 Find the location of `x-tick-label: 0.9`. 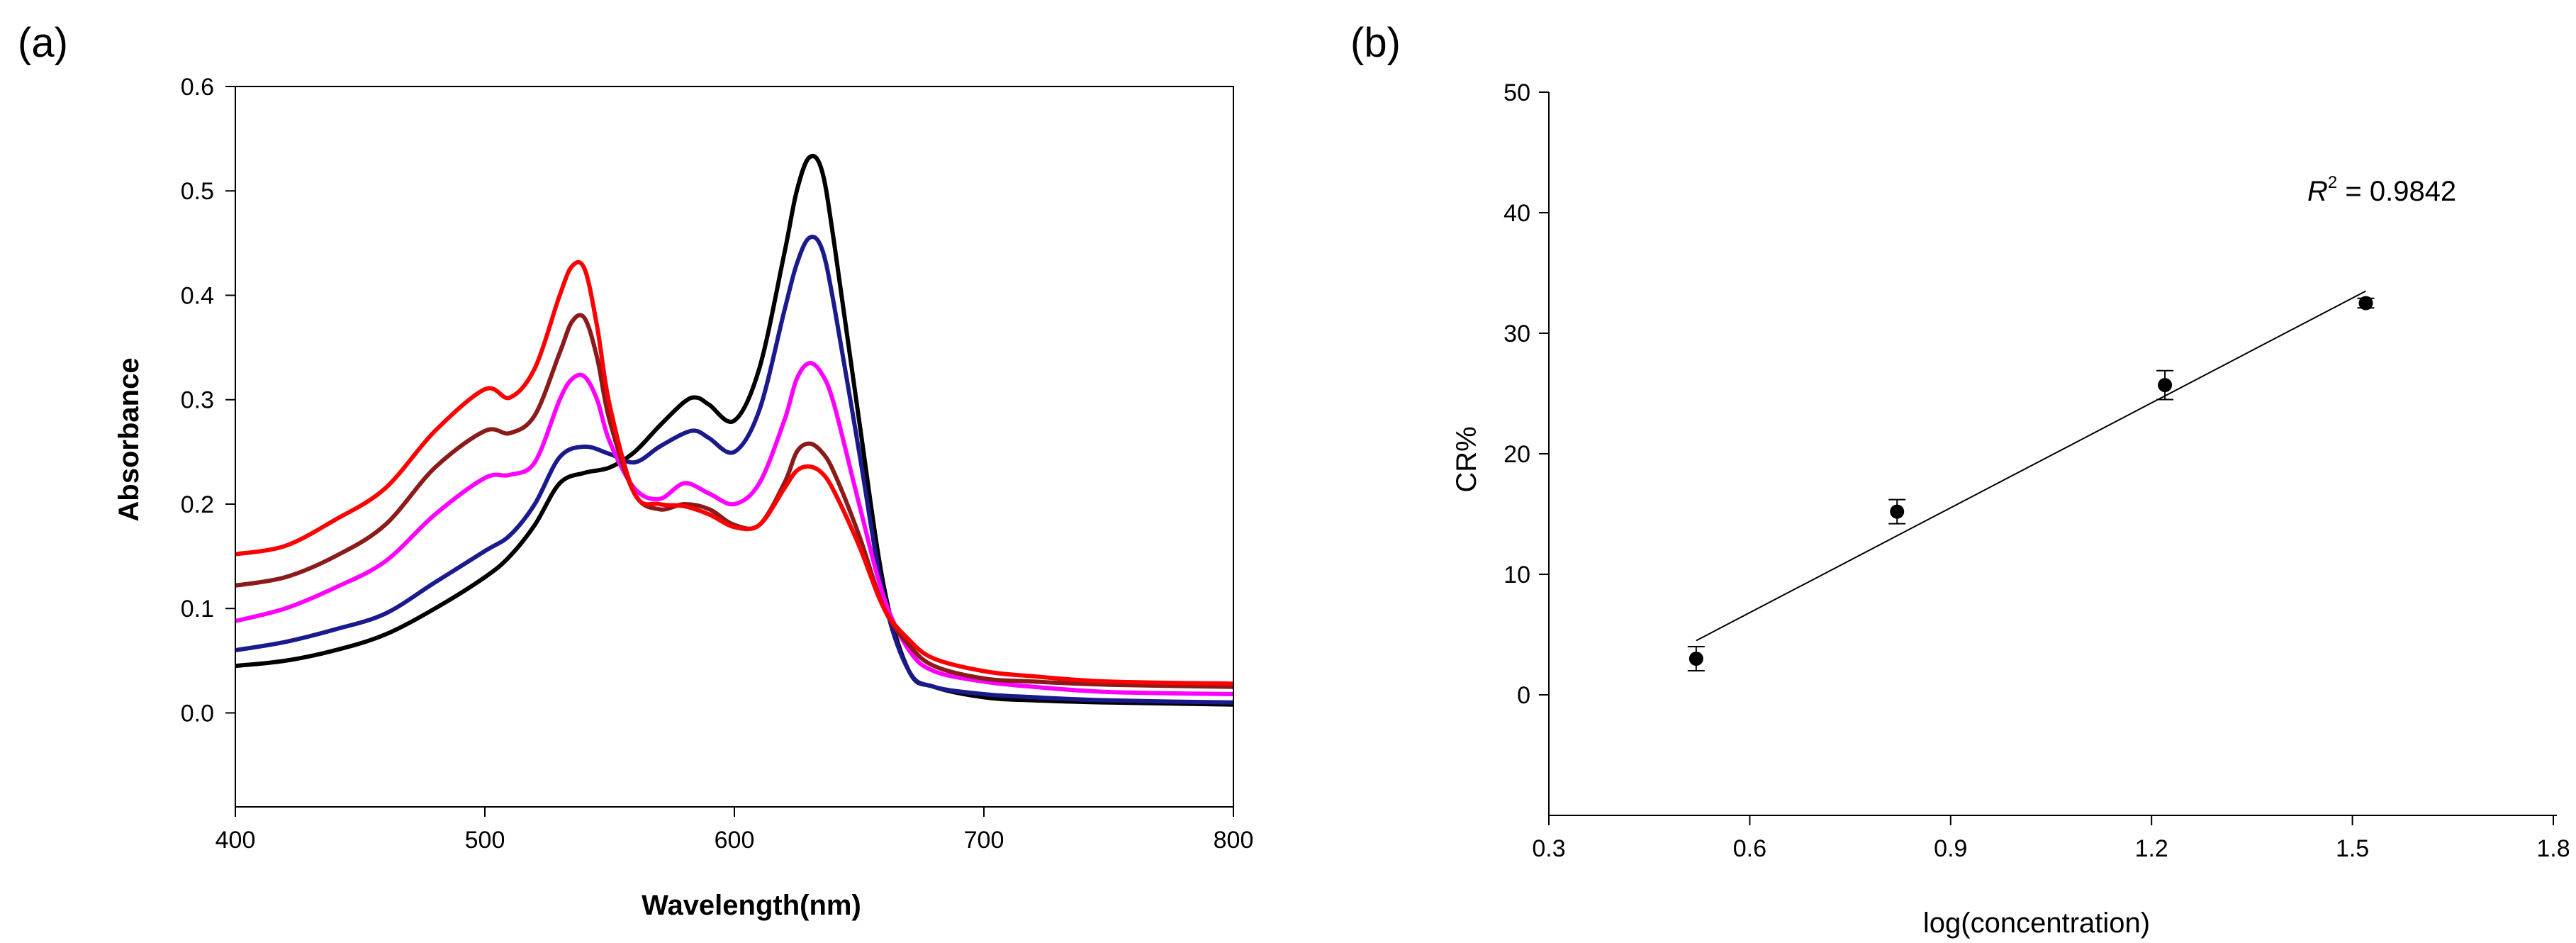

x-tick-label: 0.9 is located at coordinates (1951, 848).